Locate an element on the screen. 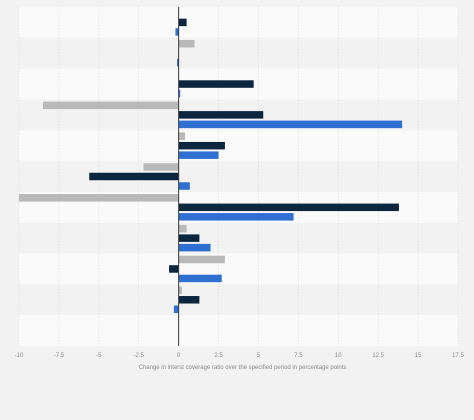 The image size is (474, 420). x-tick-label: -5 is located at coordinates (99, 356).